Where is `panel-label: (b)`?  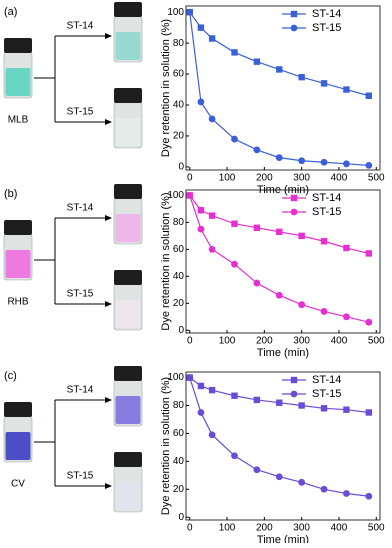
panel-label: (b) is located at coordinates (10, 194).